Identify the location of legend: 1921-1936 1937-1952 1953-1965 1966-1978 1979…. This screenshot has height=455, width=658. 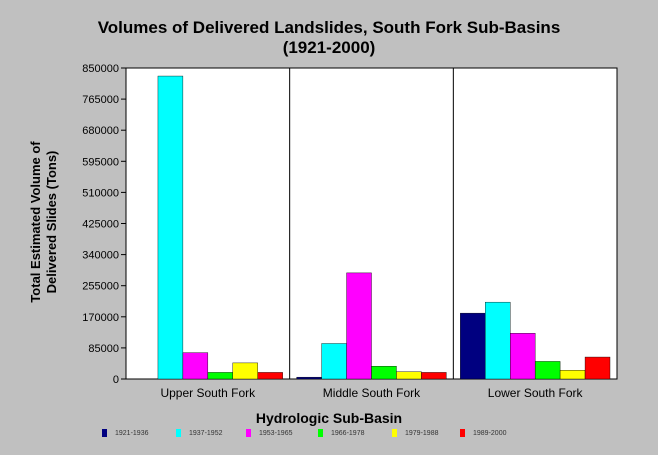
(326, 436).